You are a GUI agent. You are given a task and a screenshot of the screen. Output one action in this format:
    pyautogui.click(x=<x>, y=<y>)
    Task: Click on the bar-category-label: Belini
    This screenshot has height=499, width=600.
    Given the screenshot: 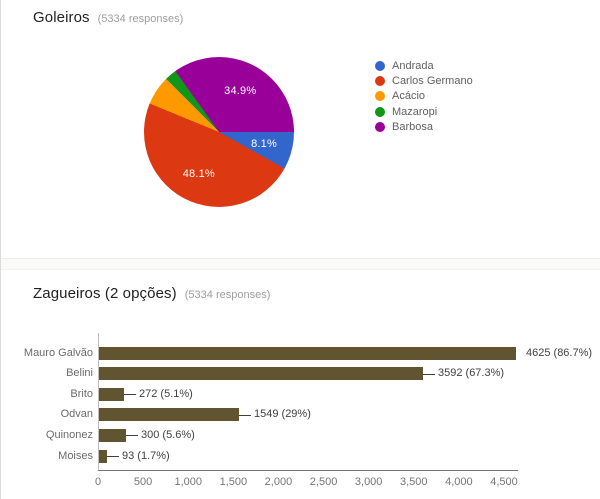 What is the action you would take?
    pyautogui.click(x=79, y=373)
    